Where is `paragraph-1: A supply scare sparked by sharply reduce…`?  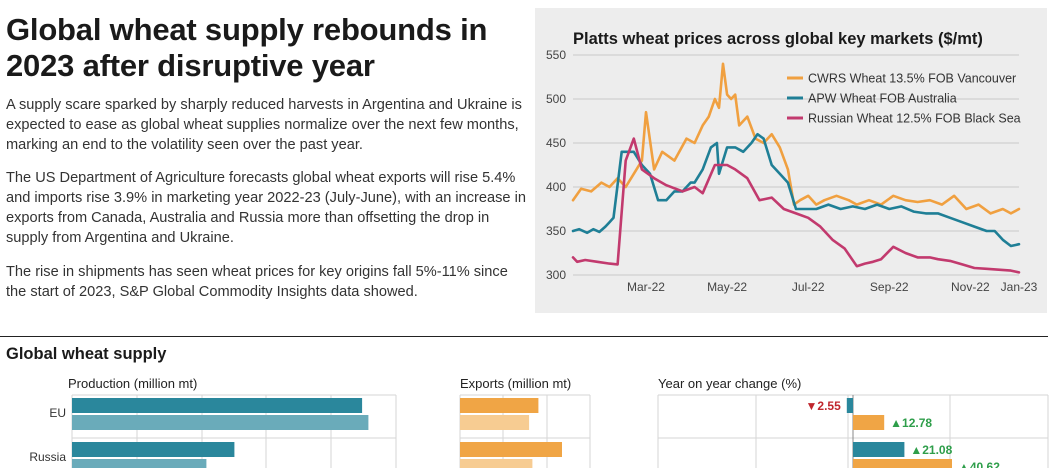 paragraph-1: A supply scare sparked by sharply reduce… is located at coordinates (264, 125).